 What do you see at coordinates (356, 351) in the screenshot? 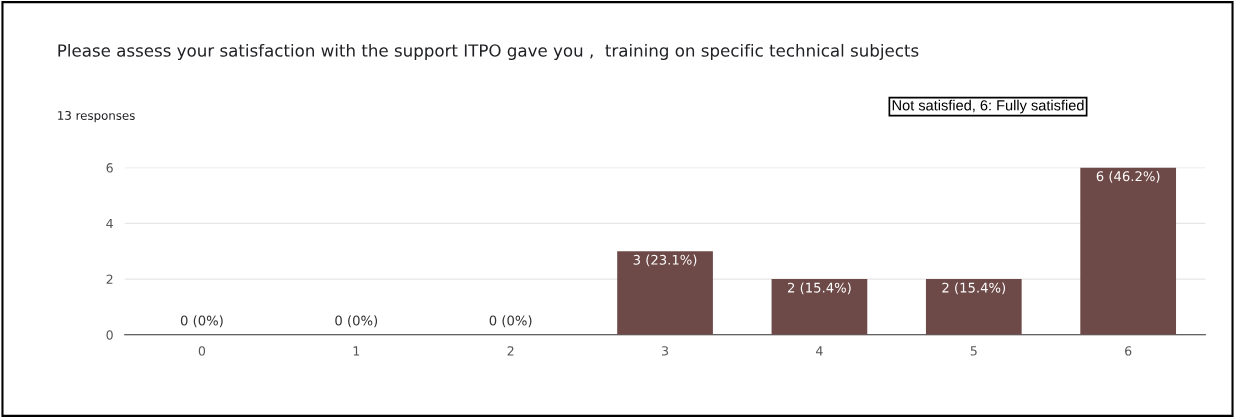
I see `x-tick-label: 1` at bounding box center [356, 351].